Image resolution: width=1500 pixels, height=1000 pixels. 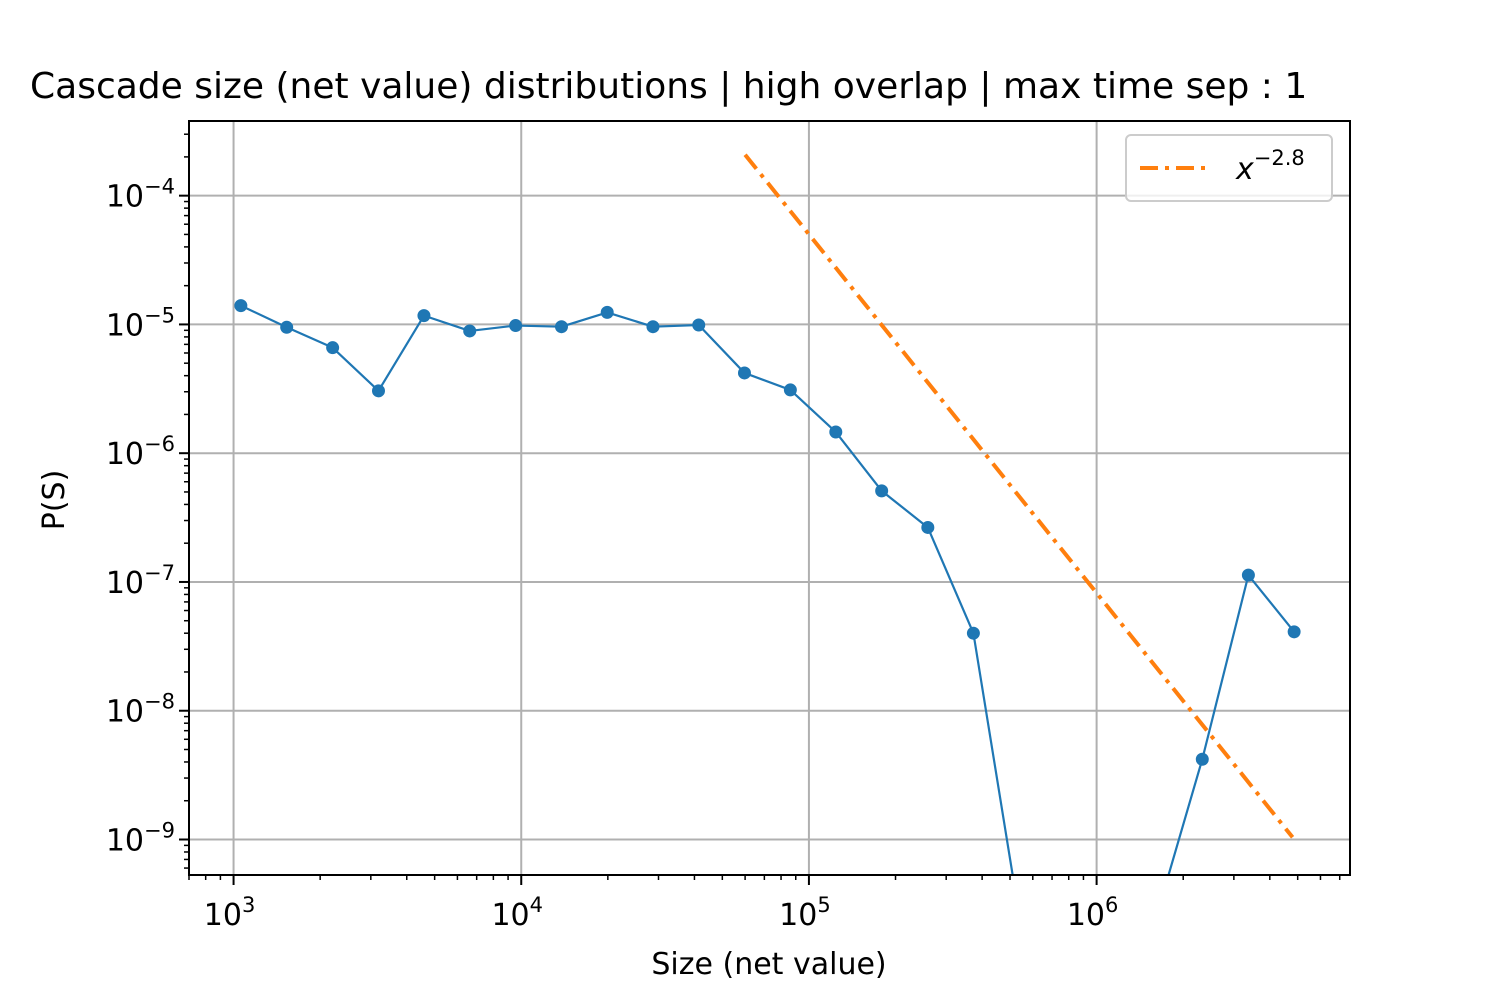 I want to click on x-tick-label: 10⁴, so click(x=517, y=913).